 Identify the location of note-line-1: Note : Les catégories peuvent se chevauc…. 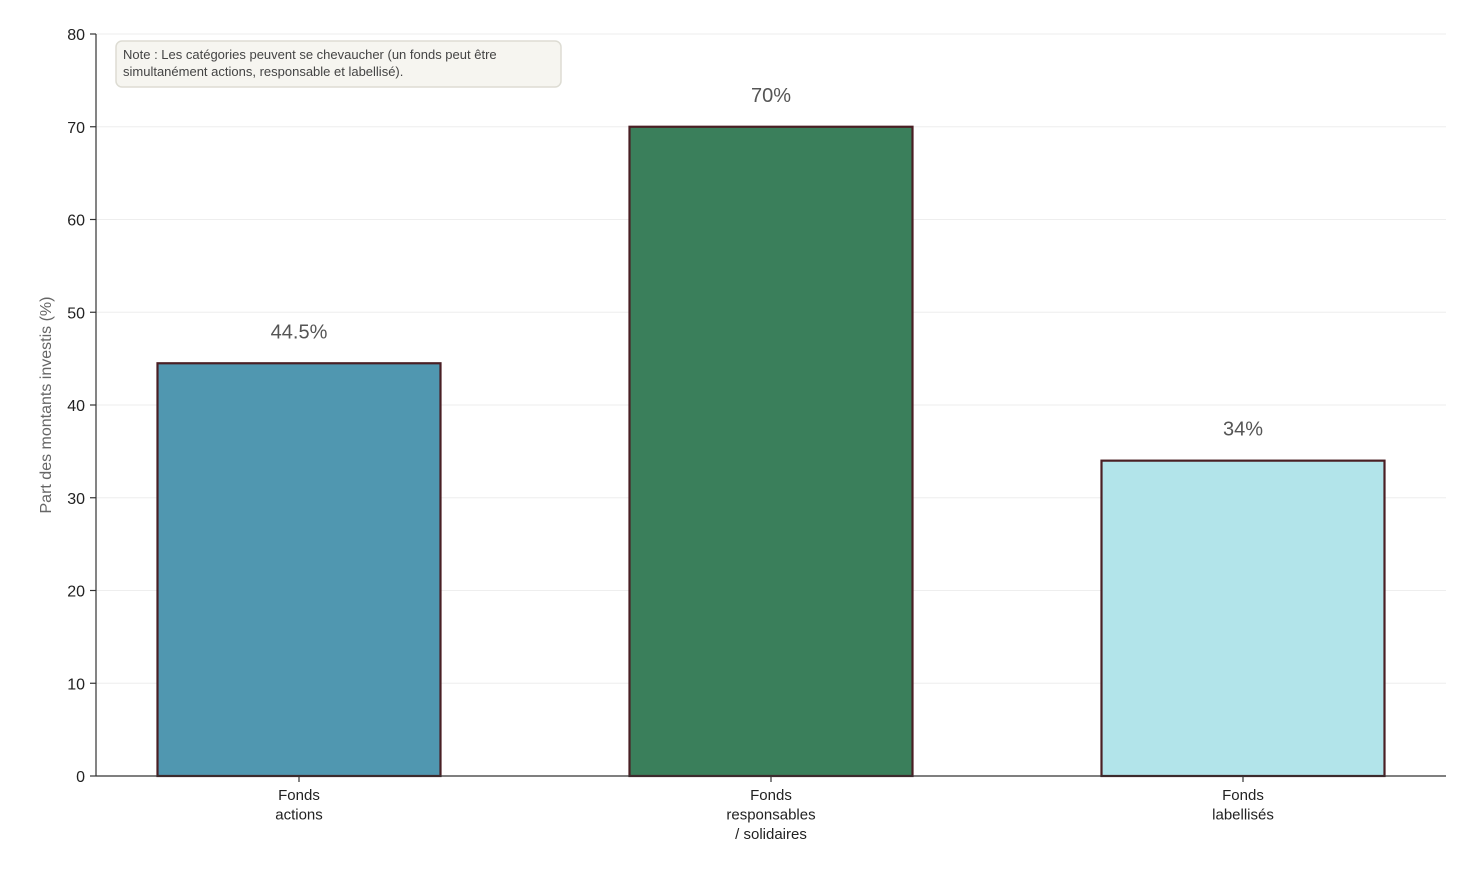
(310, 54).